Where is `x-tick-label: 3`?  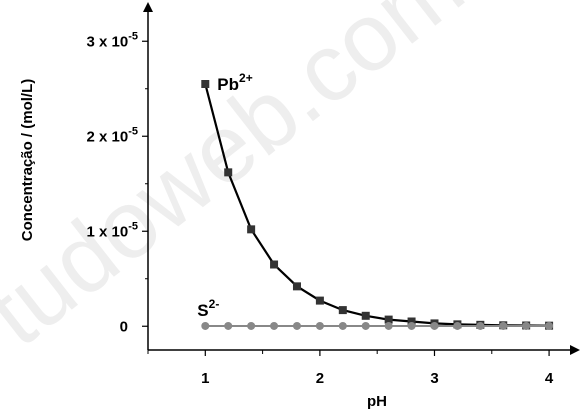
x-tick-label: 3 is located at coordinates (434, 378).